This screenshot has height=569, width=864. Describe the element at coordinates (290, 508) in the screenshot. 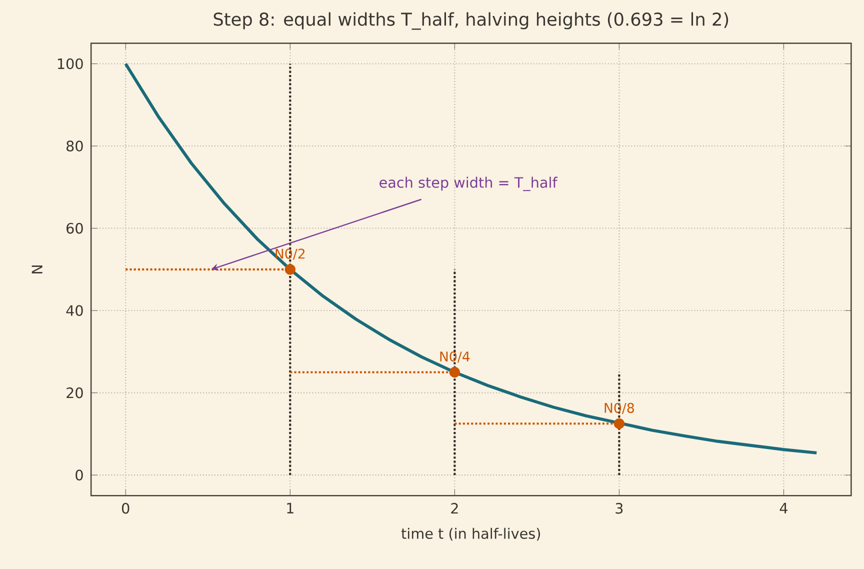

I see `x-tick-label: 1` at that location.